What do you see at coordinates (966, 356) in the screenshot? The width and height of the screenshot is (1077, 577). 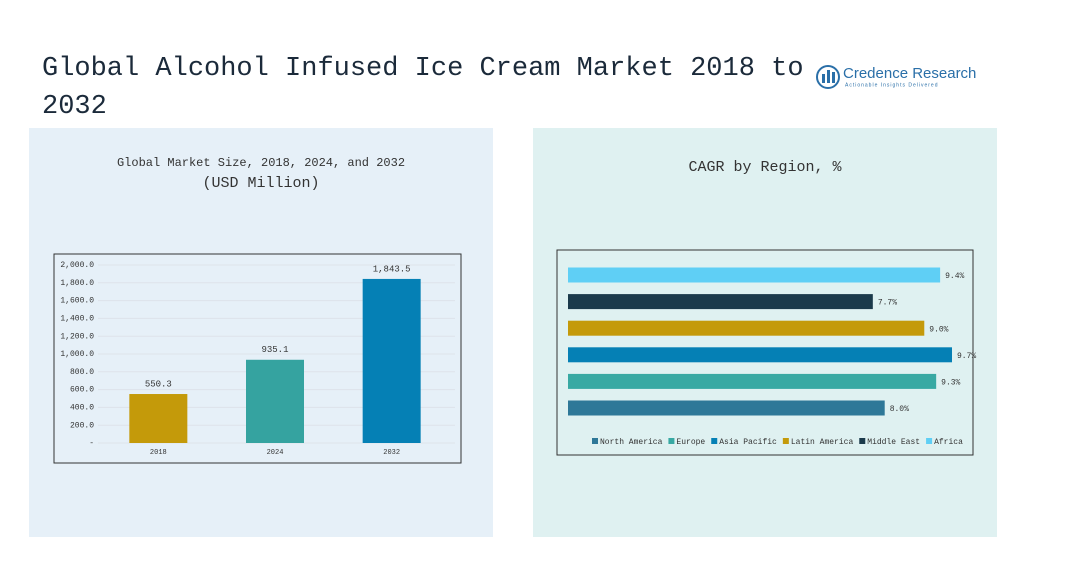 I see `value-label: 9.7%` at bounding box center [966, 356].